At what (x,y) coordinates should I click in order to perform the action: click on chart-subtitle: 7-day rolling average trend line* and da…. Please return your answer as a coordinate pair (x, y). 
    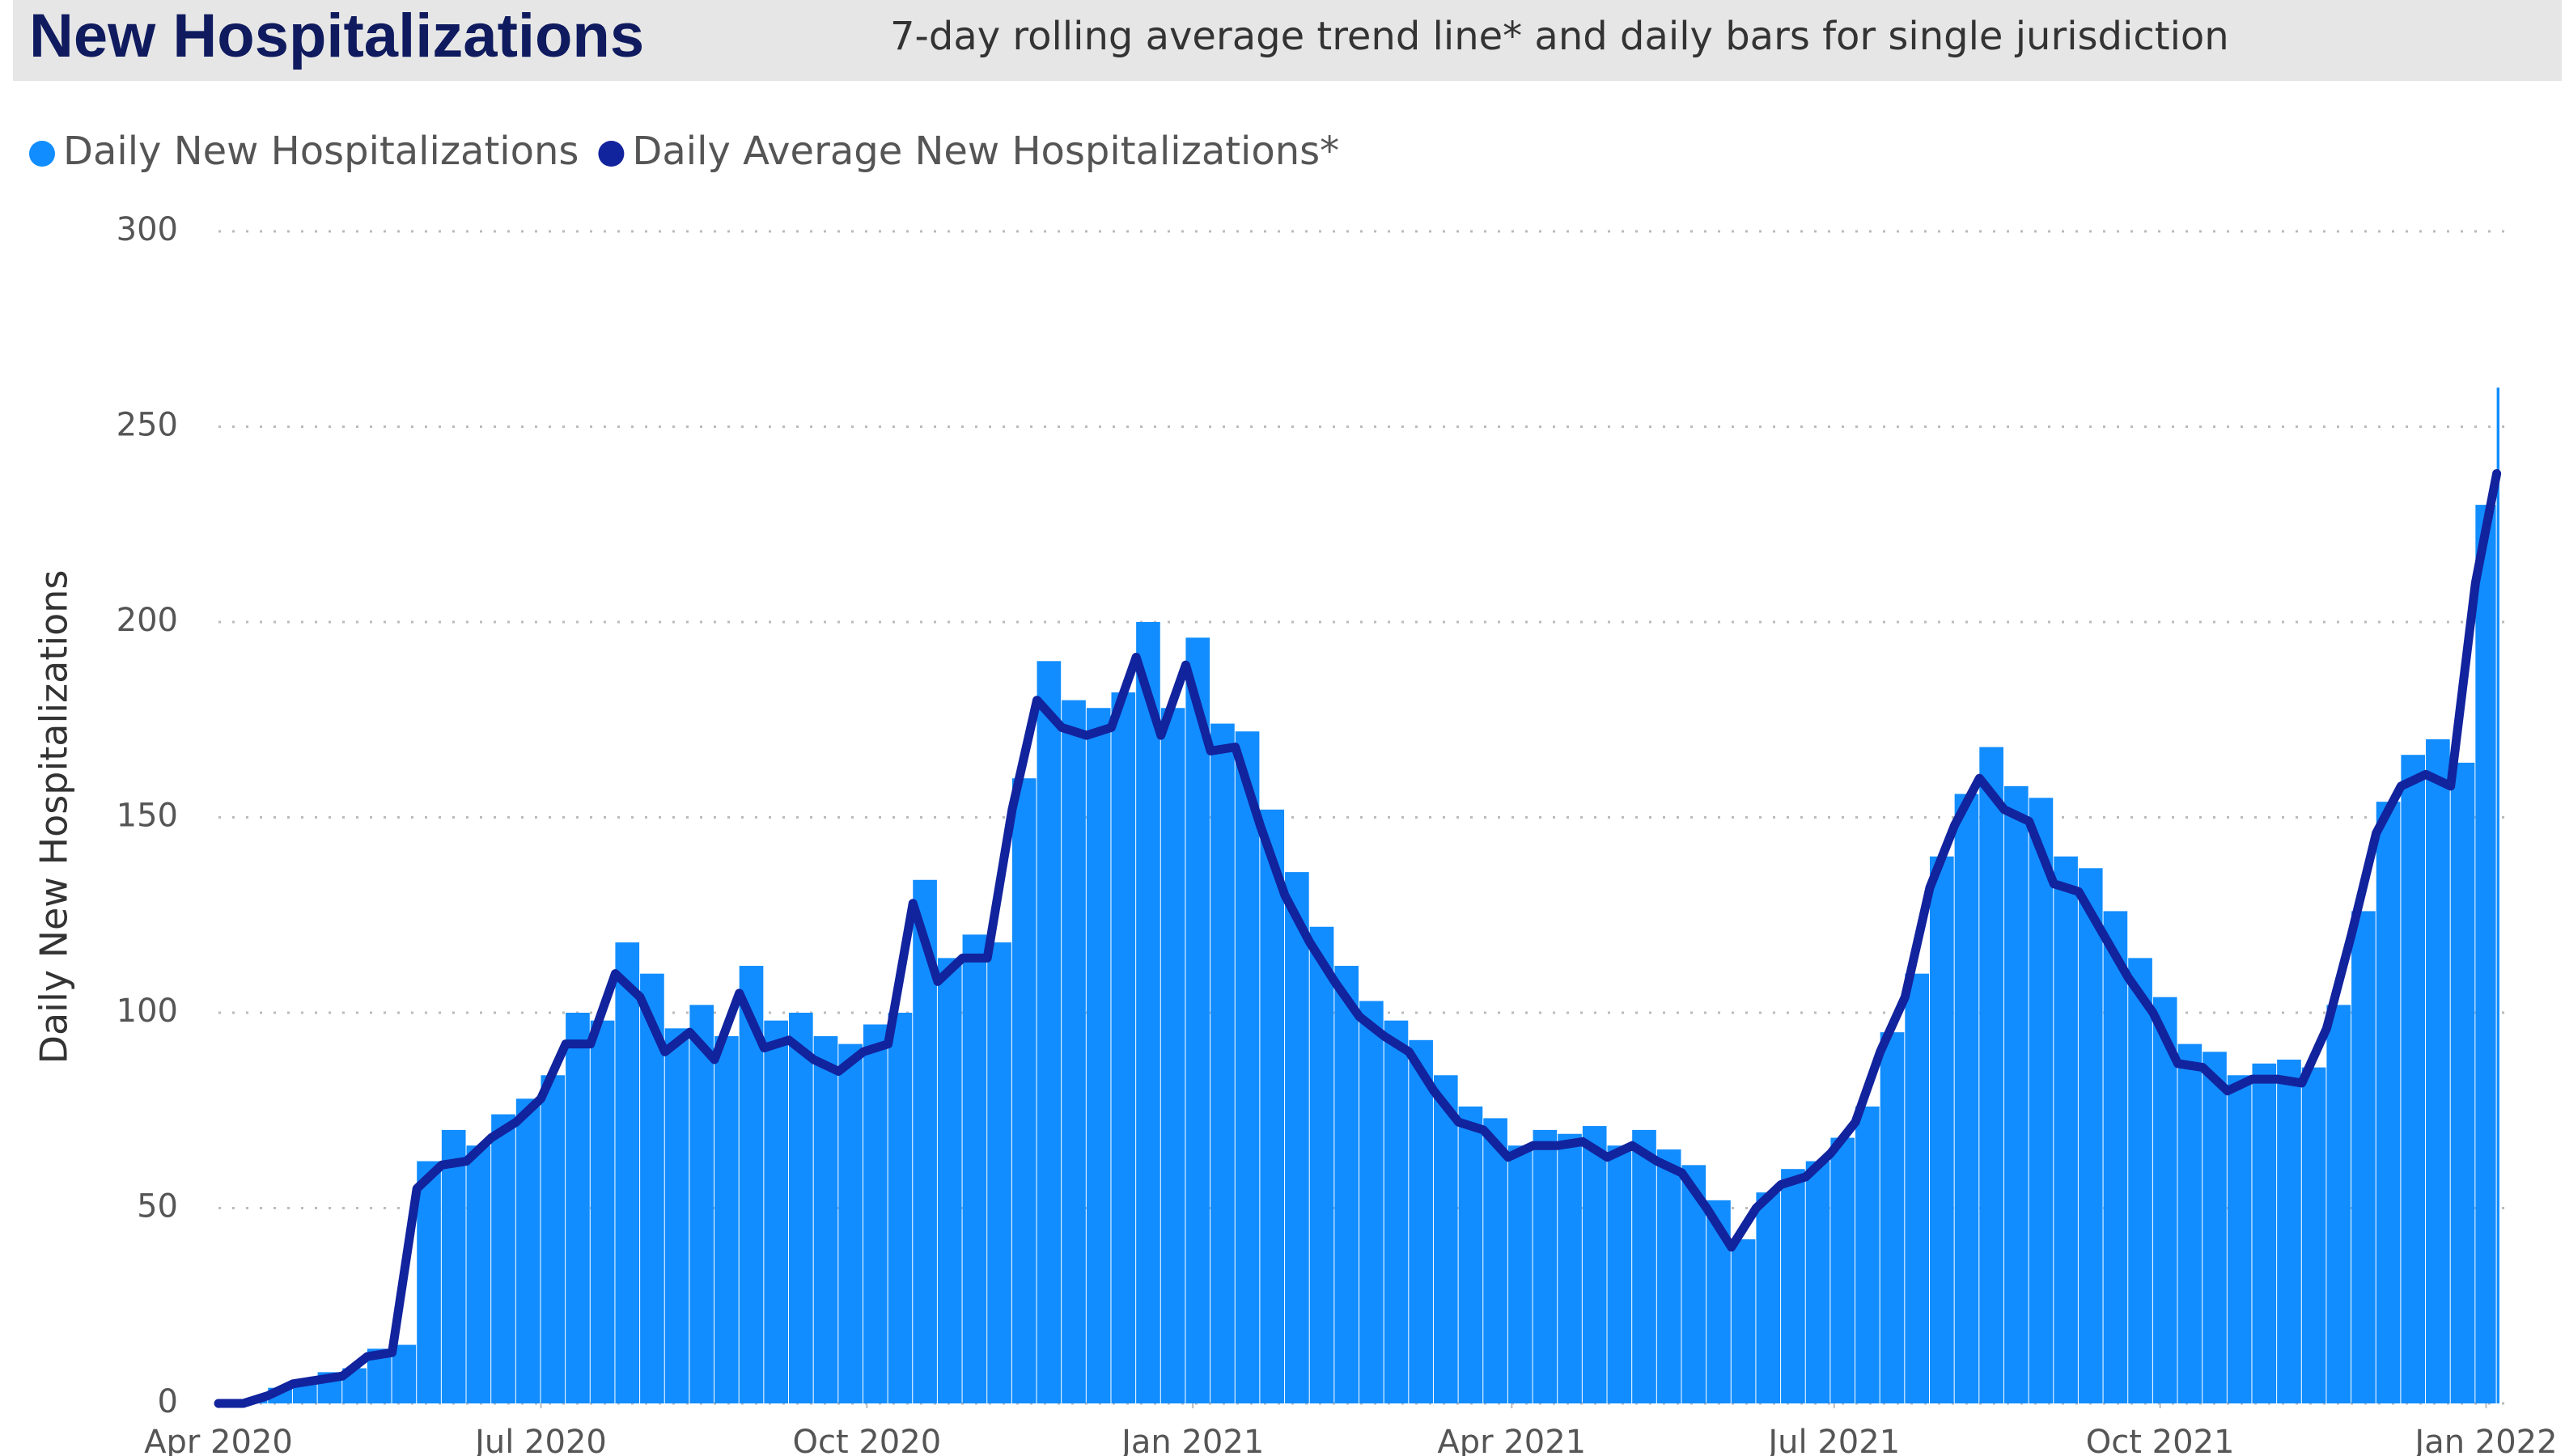
    Looking at the image, I should click on (1559, 36).